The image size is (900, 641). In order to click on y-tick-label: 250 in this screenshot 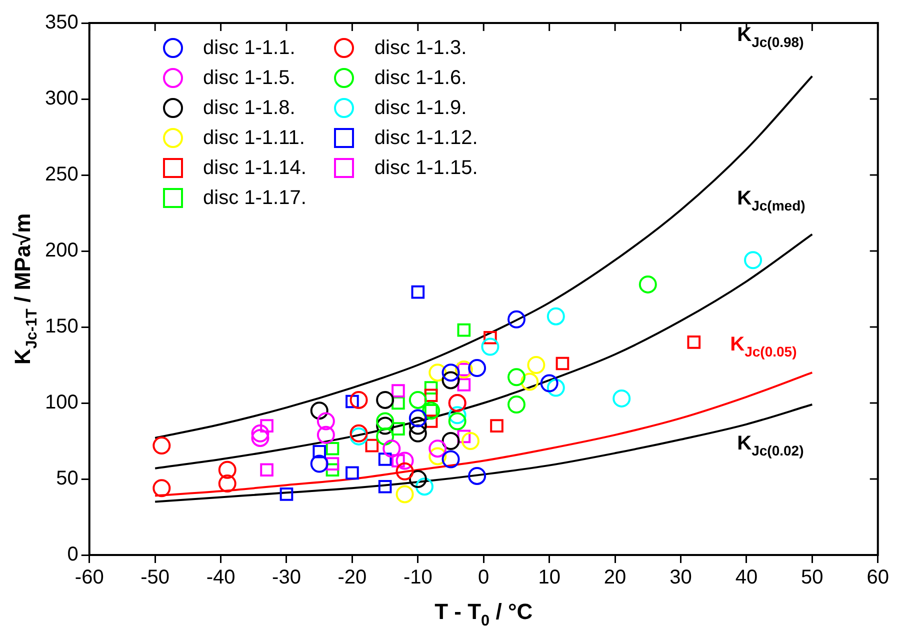, I will do `click(61, 175)`.